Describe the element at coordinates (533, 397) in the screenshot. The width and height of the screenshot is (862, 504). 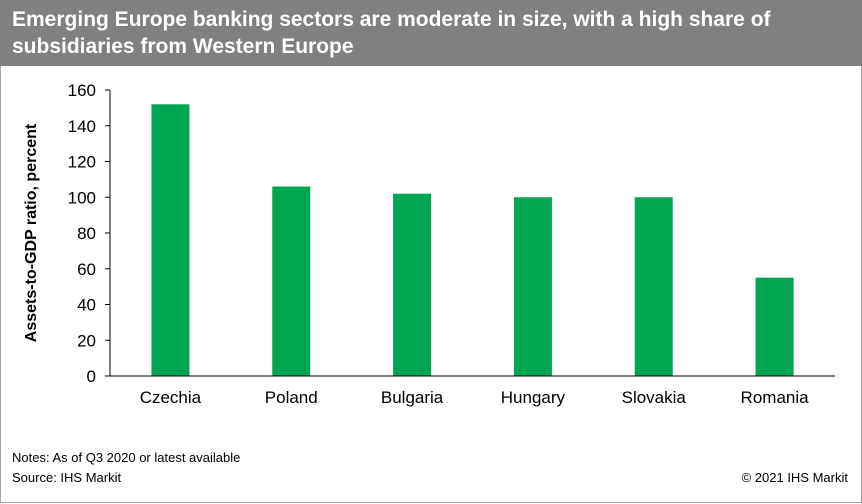
I see `x-tick-label: Hungary` at that location.